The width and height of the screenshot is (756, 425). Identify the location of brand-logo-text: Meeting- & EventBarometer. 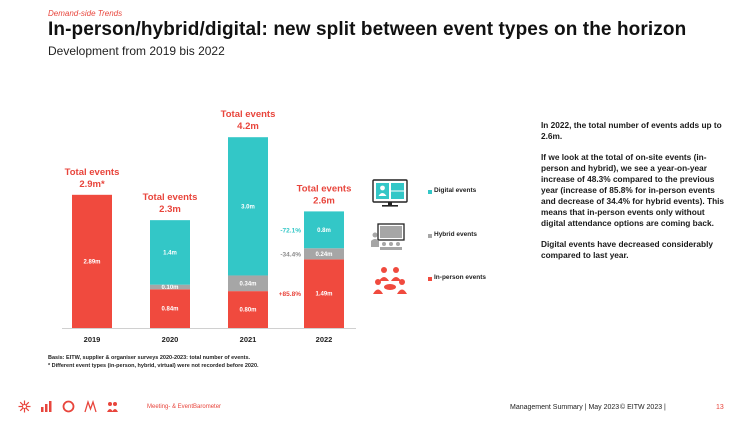
(184, 407).